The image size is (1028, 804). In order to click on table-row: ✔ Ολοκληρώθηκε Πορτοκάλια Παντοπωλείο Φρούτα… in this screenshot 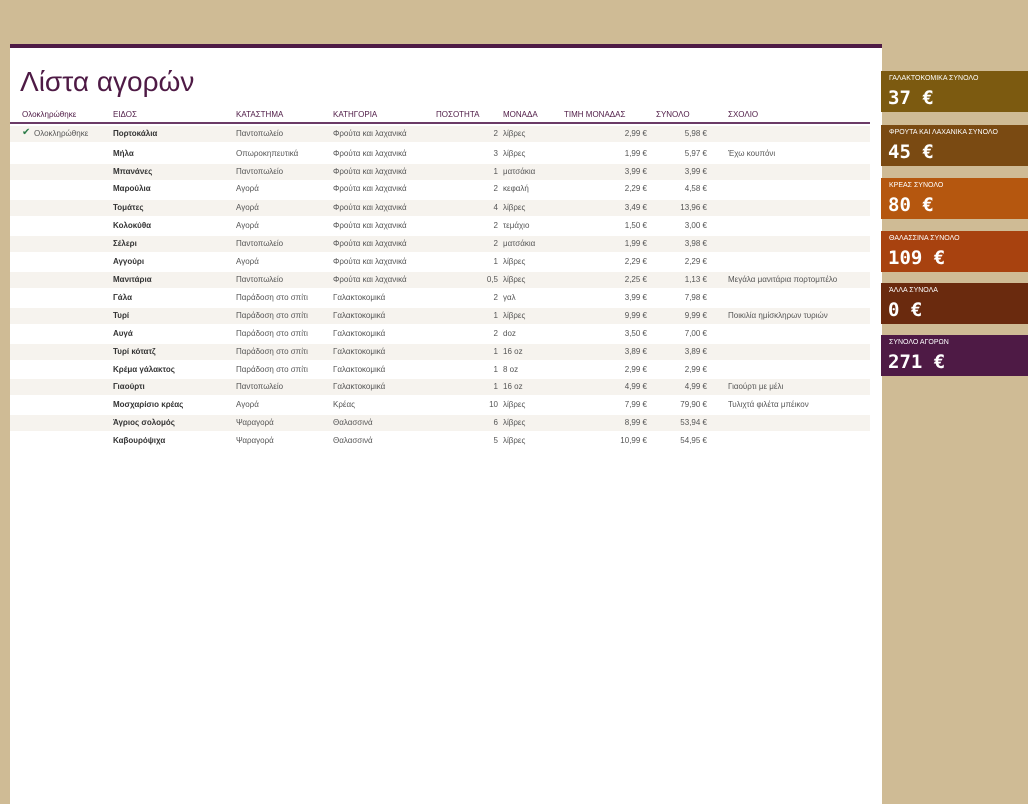, I will do `click(440, 134)`.